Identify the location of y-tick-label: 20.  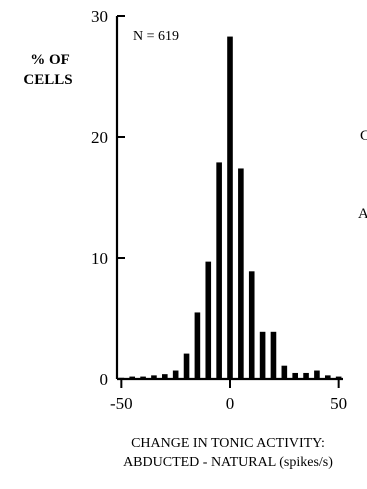
(99, 137).